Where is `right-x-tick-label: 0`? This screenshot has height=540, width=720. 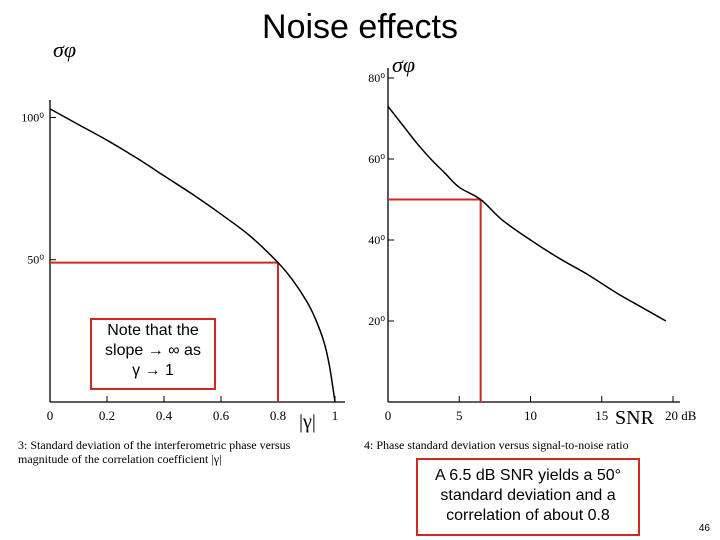 right-x-tick-label: 0 is located at coordinates (388, 415).